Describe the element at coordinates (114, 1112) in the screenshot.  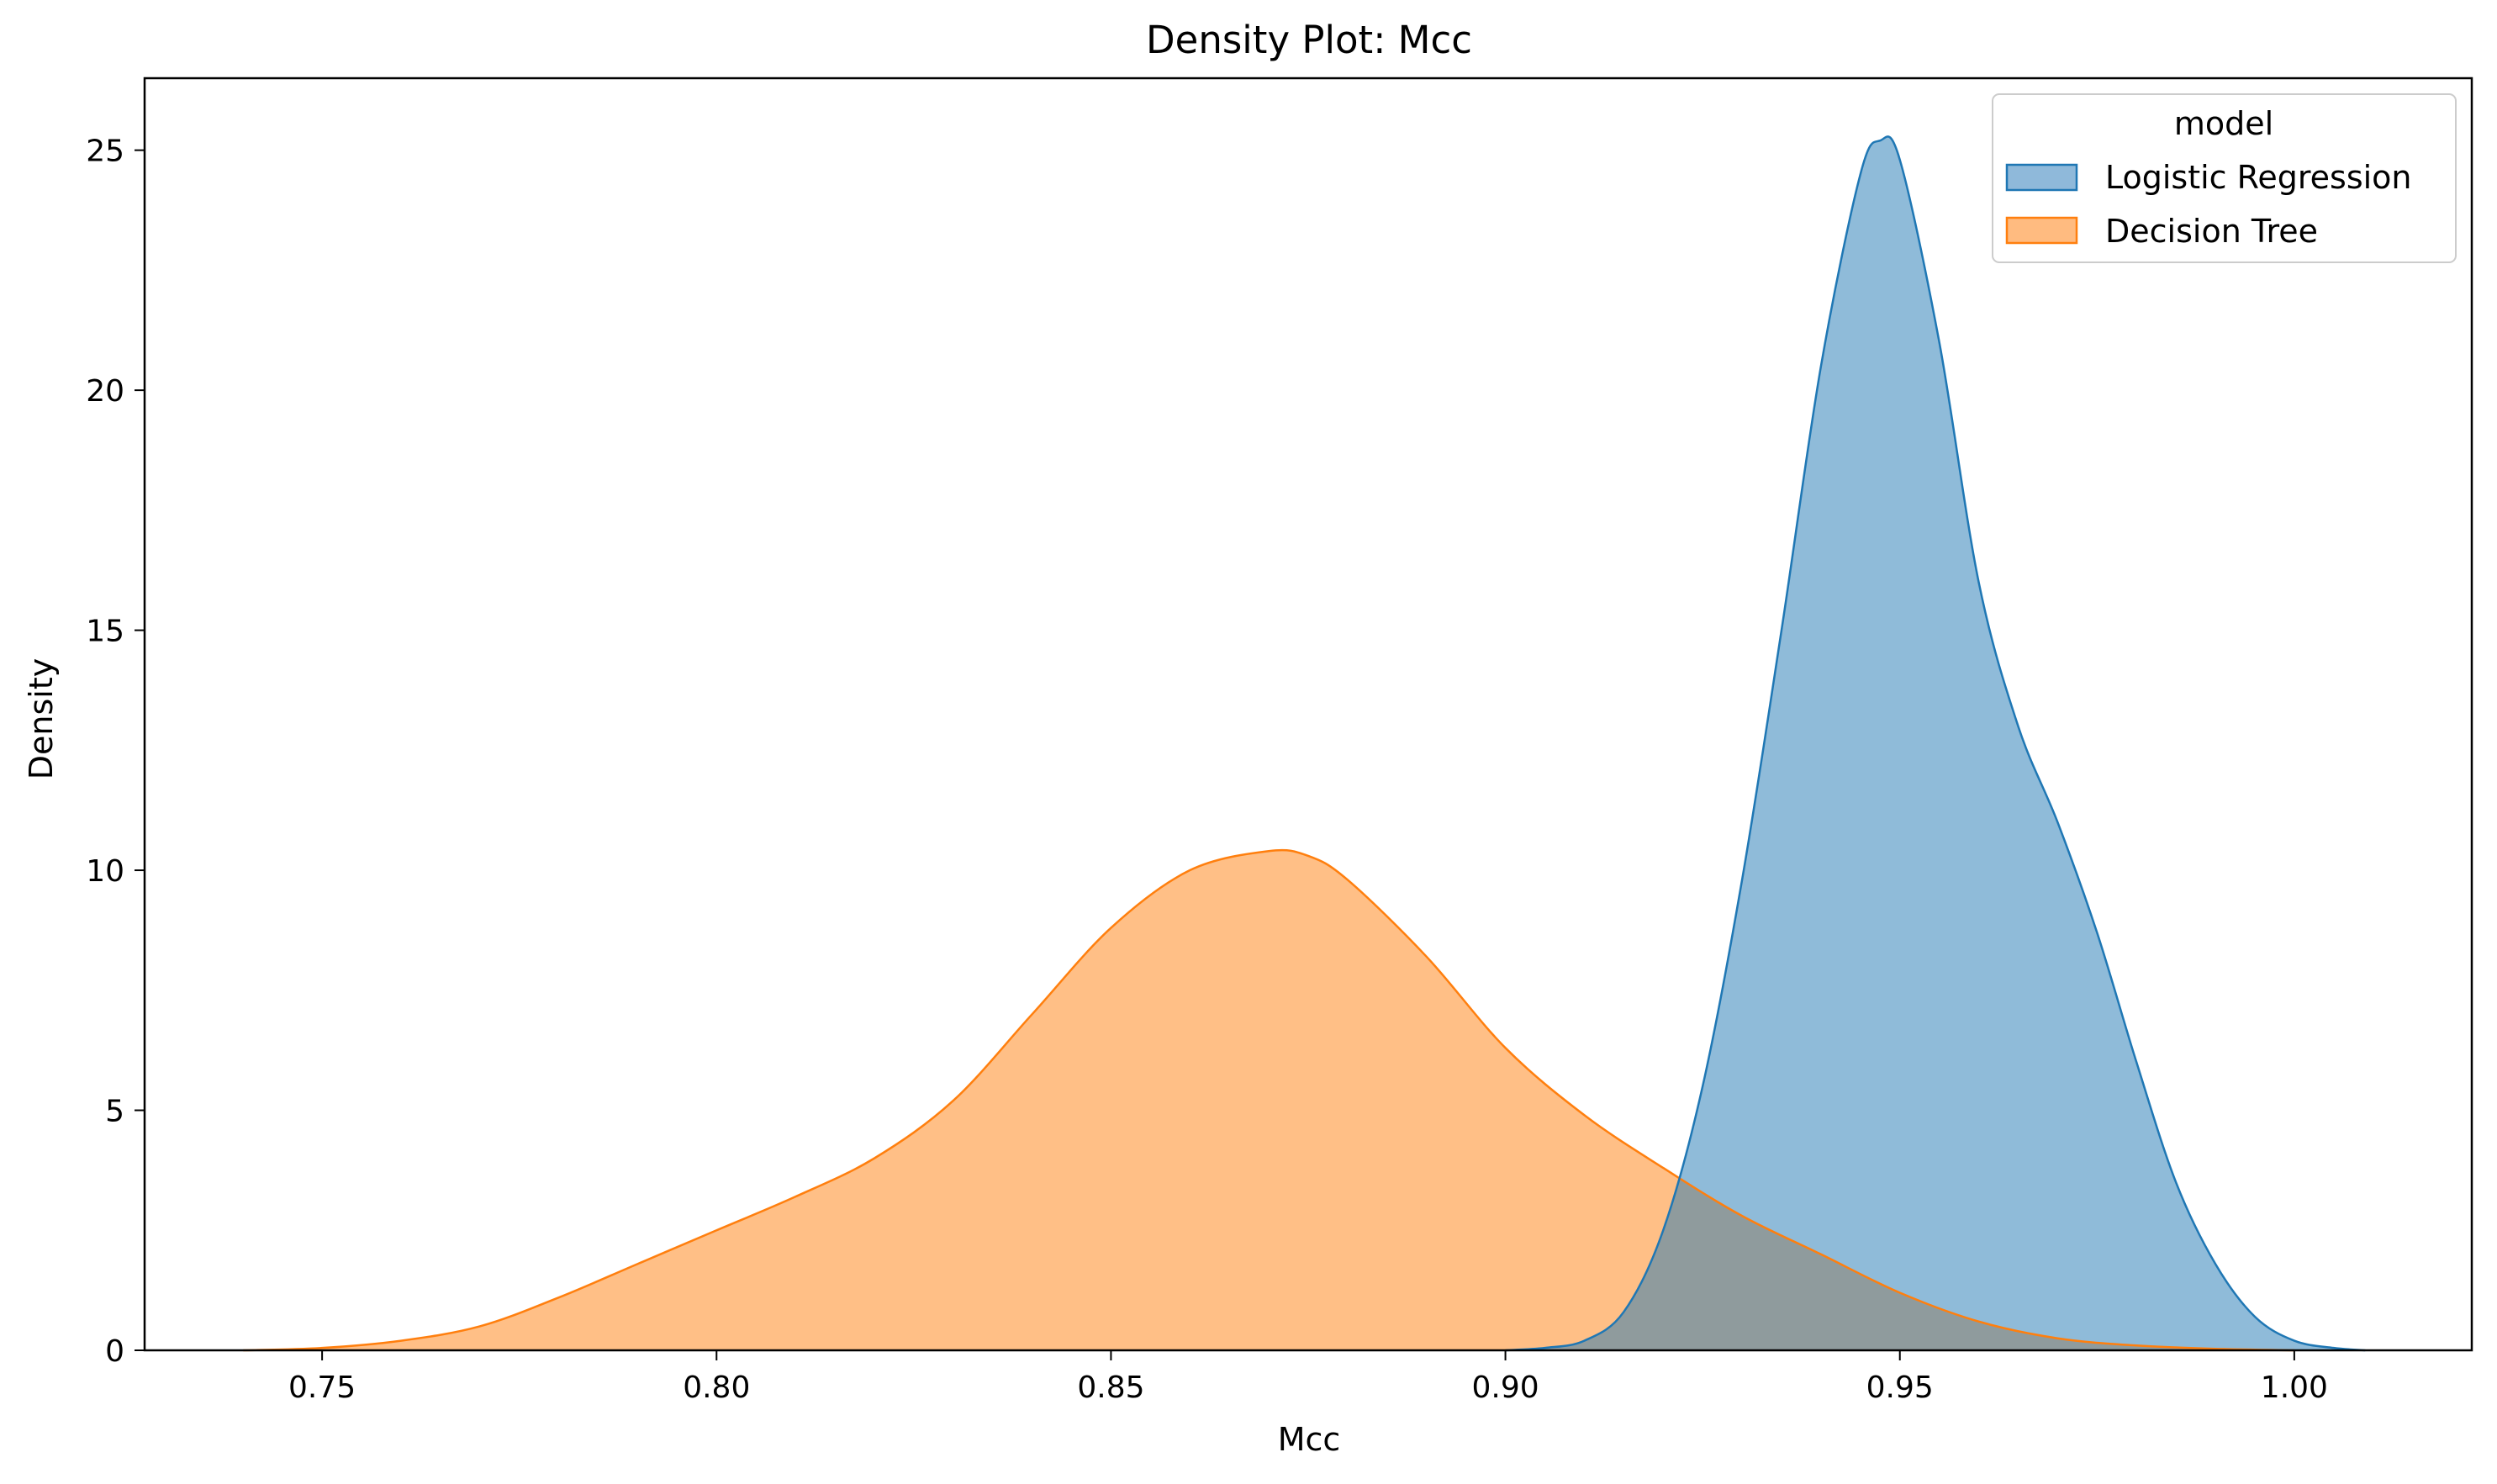
I see `y-tick-label: 5` at that location.